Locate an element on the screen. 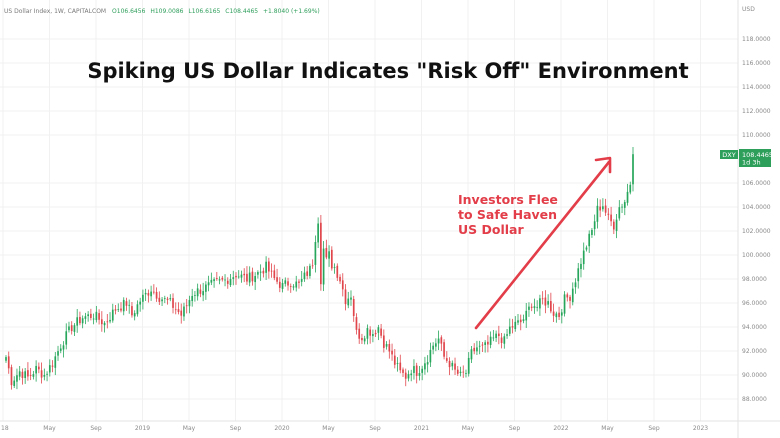  y-tick-label: 110.0000 is located at coordinates (756, 135).